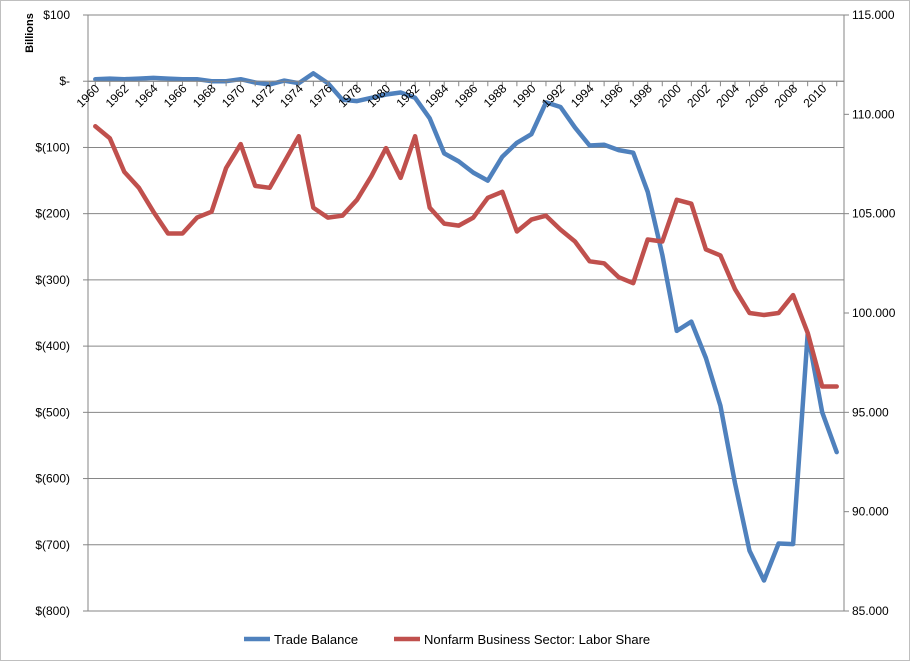  What do you see at coordinates (52, 280) in the screenshot?
I see `left-tick-label: $(300)` at bounding box center [52, 280].